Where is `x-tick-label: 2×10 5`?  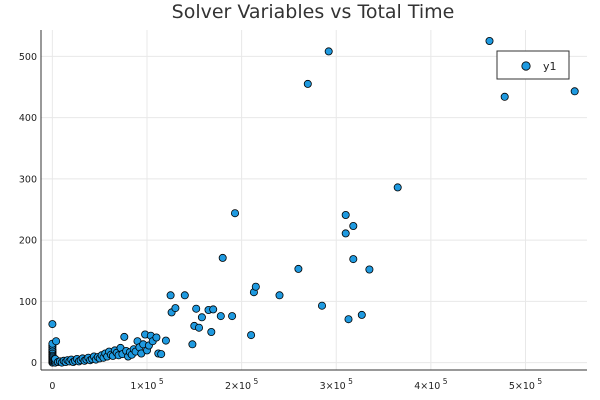 x-tick-label: 2×10 5 is located at coordinates (241, 384).